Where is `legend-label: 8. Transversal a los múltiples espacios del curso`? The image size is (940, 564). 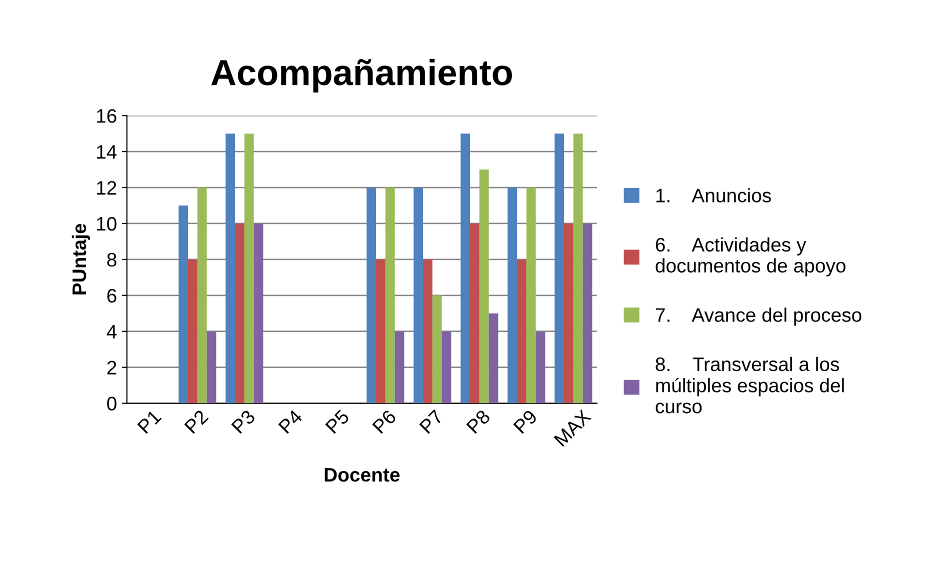
legend-label: 8. Transversal a los múltiples espacios del curso is located at coordinates (750, 385).